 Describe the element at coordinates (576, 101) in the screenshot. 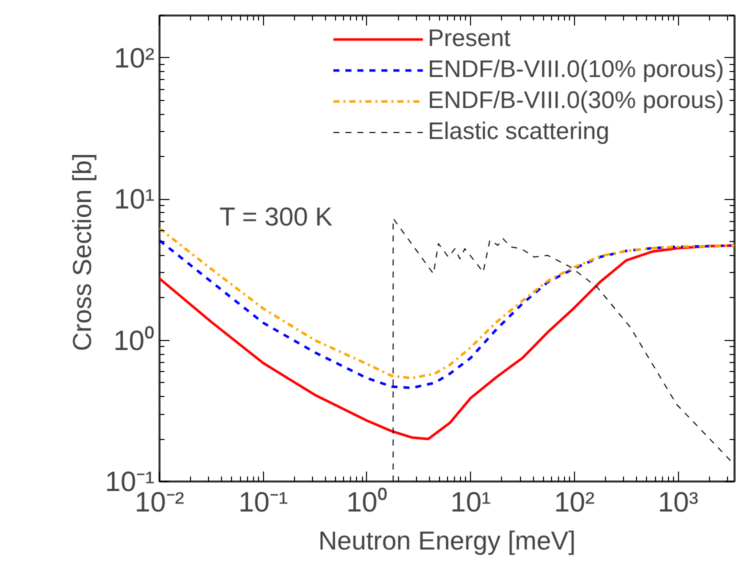

I see `legend-label: ENDF/B-VIII.0(30% porous)` at that location.